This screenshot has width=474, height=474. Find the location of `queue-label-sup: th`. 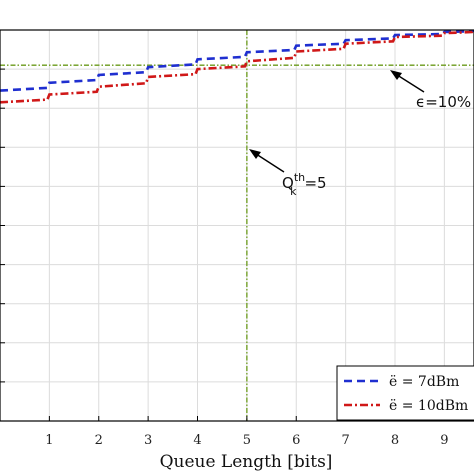

queue-label-sup: th is located at coordinates (299, 177).